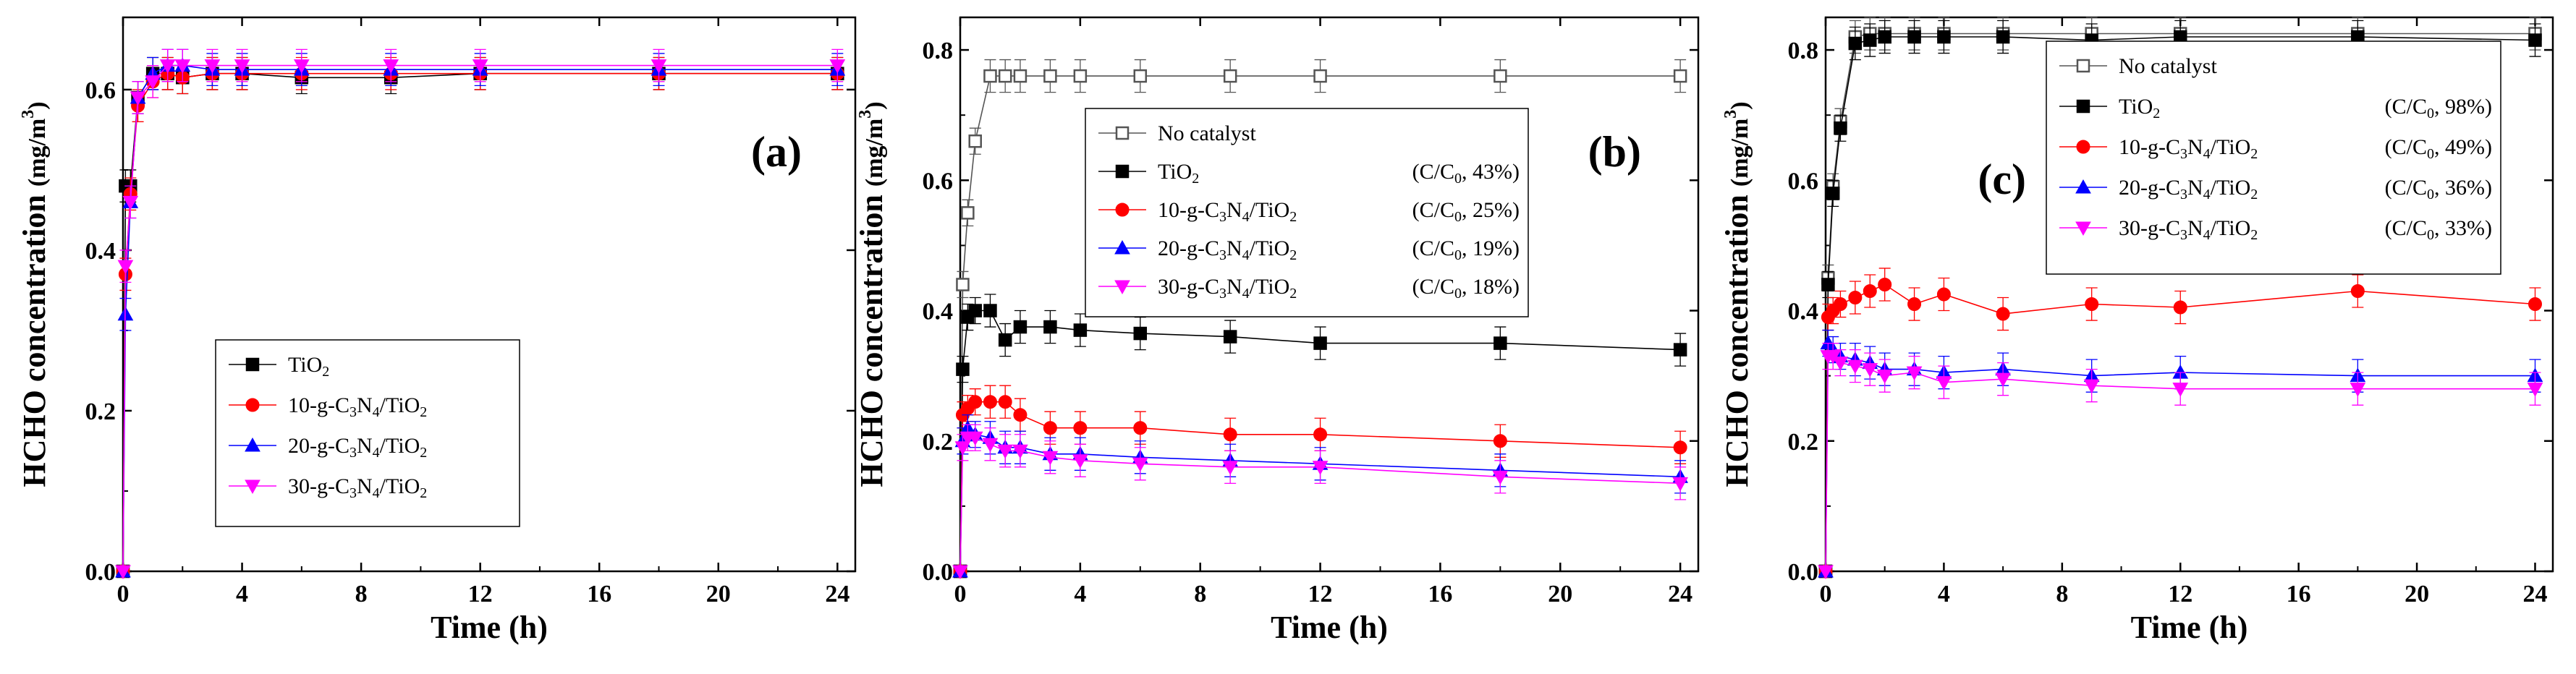 The height and width of the screenshot is (674, 2576). I want to click on panel-label: (c), so click(2002, 179).